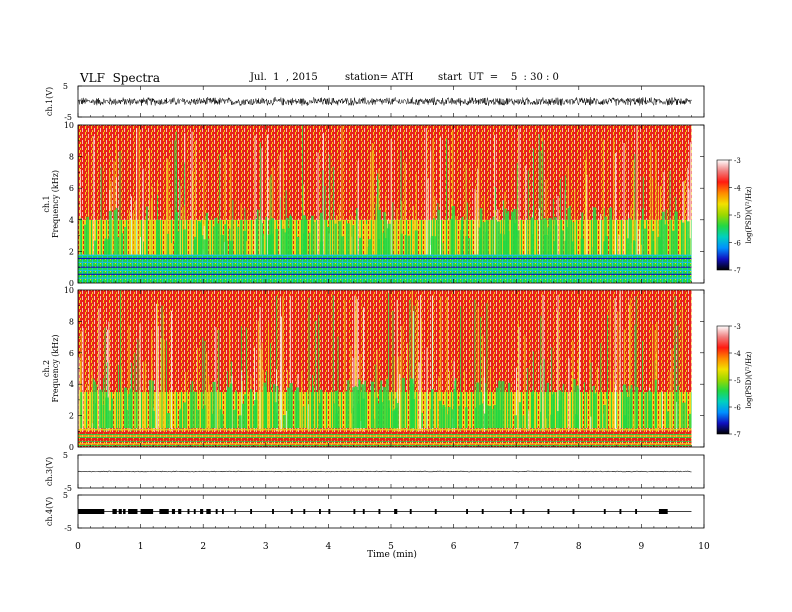  Describe the element at coordinates (46, 203) in the screenshot. I see `channel-label: ch.1` at that location.